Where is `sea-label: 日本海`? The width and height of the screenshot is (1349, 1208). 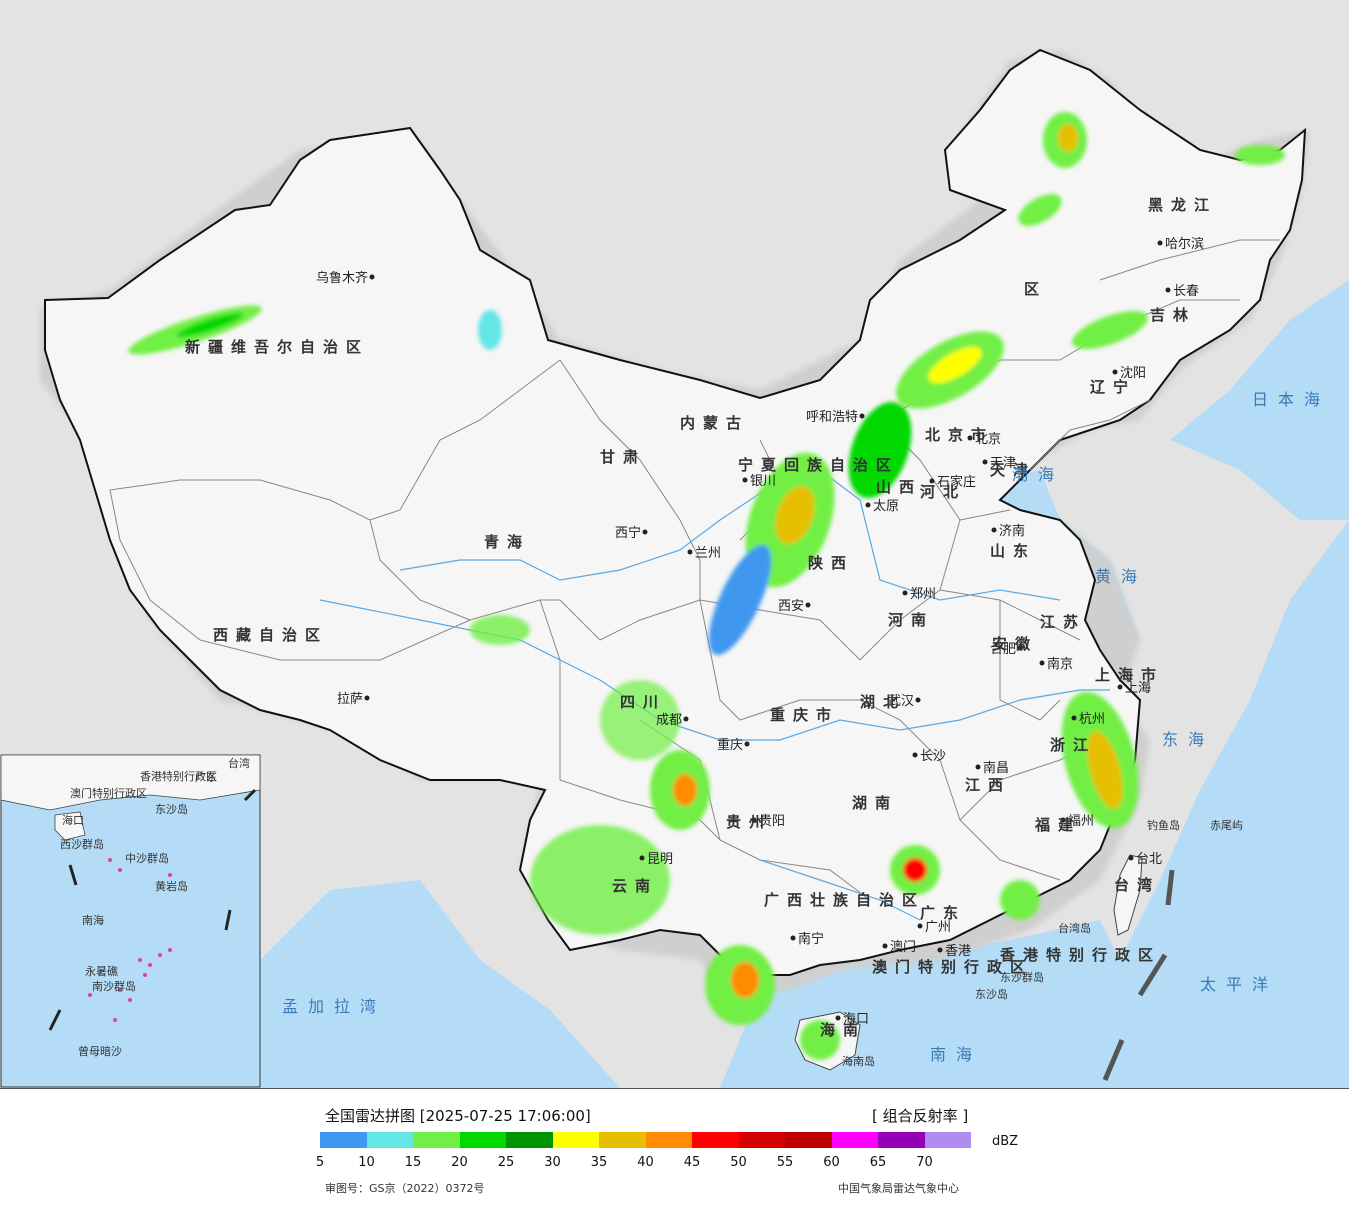
sea-label: 日本海 is located at coordinates (1291, 399).